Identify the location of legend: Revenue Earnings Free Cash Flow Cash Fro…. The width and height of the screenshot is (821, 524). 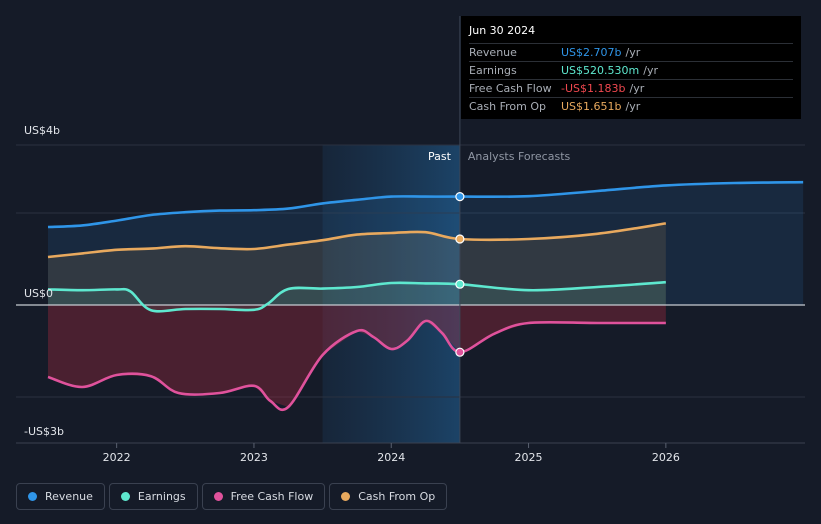
(232, 496).